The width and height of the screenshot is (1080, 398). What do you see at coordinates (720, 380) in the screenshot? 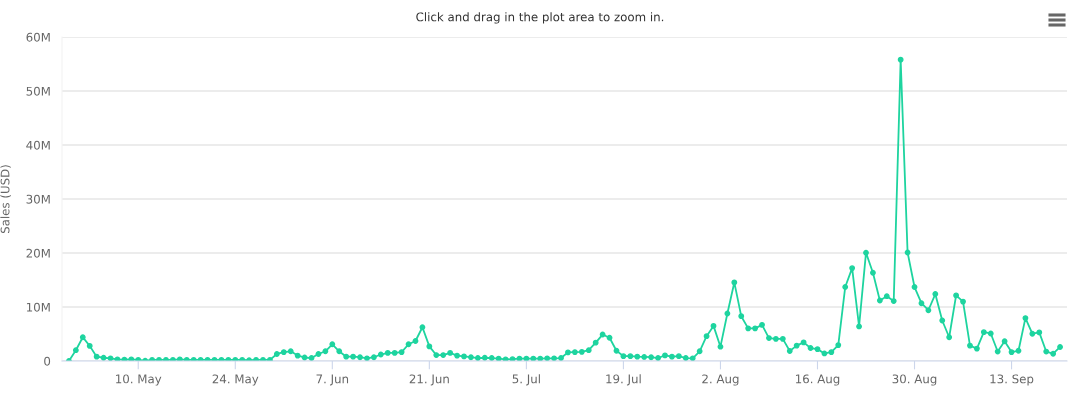
I see `x-tick-label: 2. Aug` at bounding box center [720, 380].